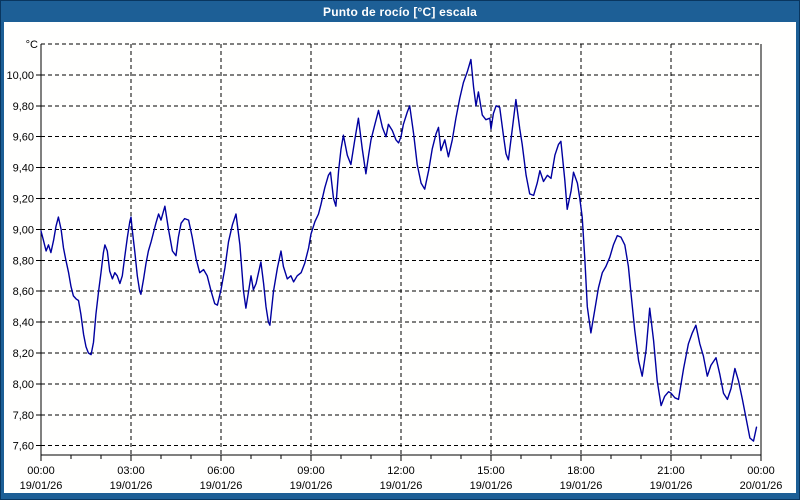 The image size is (800, 500). I want to click on svg-text: 7,60, so click(23, 447).